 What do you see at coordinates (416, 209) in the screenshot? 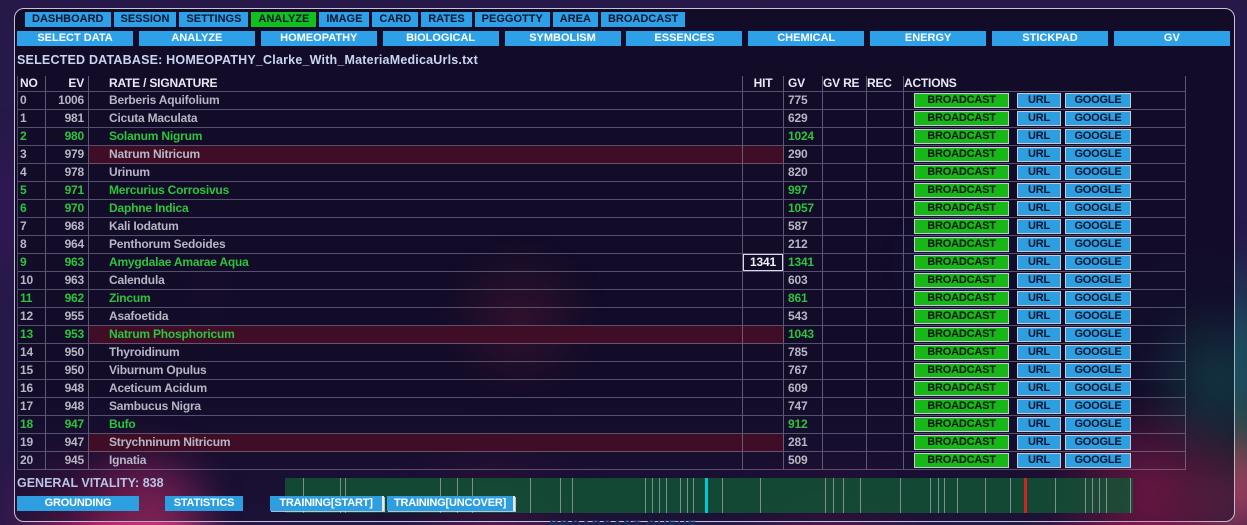
I see `rate-signature-cell: Daphne Indica` at bounding box center [416, 209].